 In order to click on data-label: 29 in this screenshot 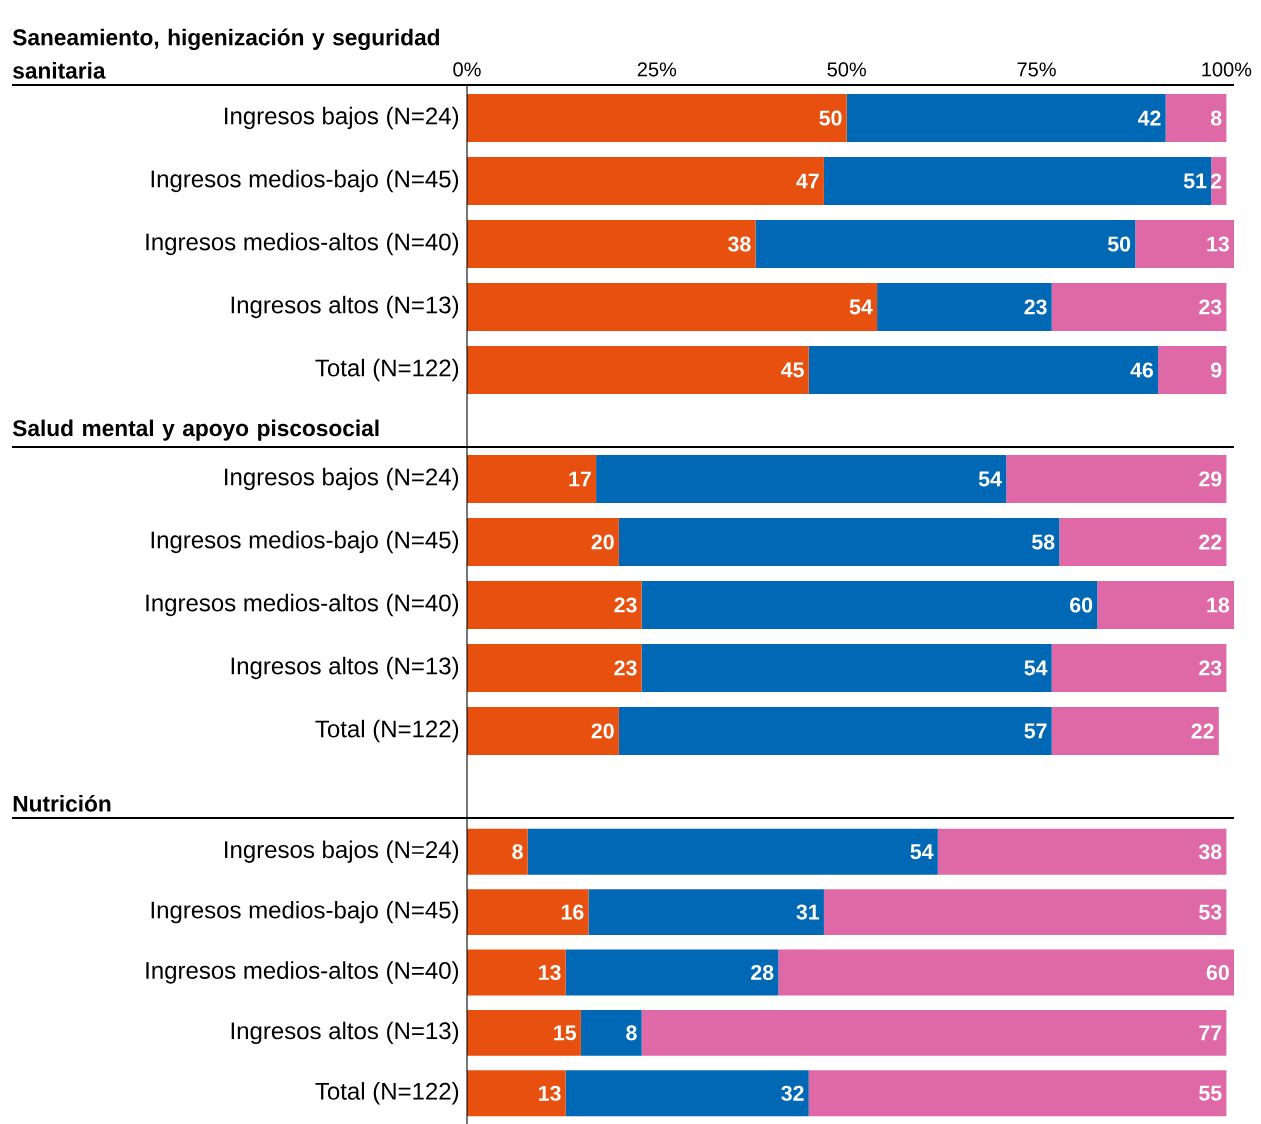, I will do `click(1210, 479)`.